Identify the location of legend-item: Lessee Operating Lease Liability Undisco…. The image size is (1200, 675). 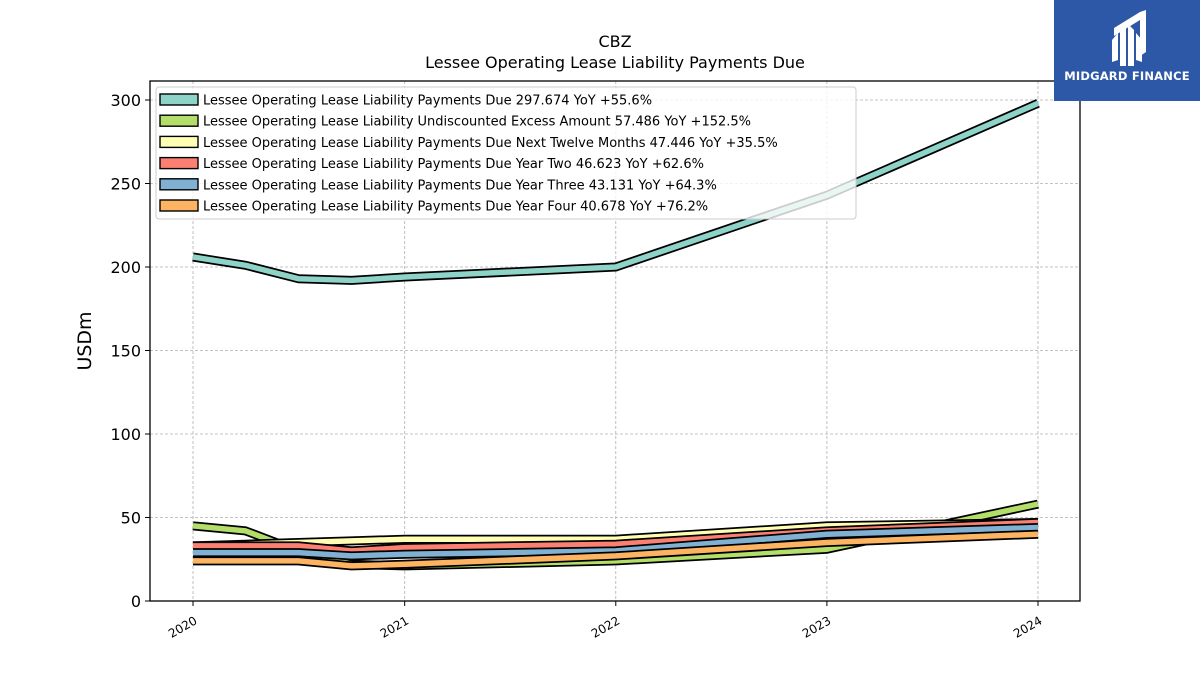
(455, 122).